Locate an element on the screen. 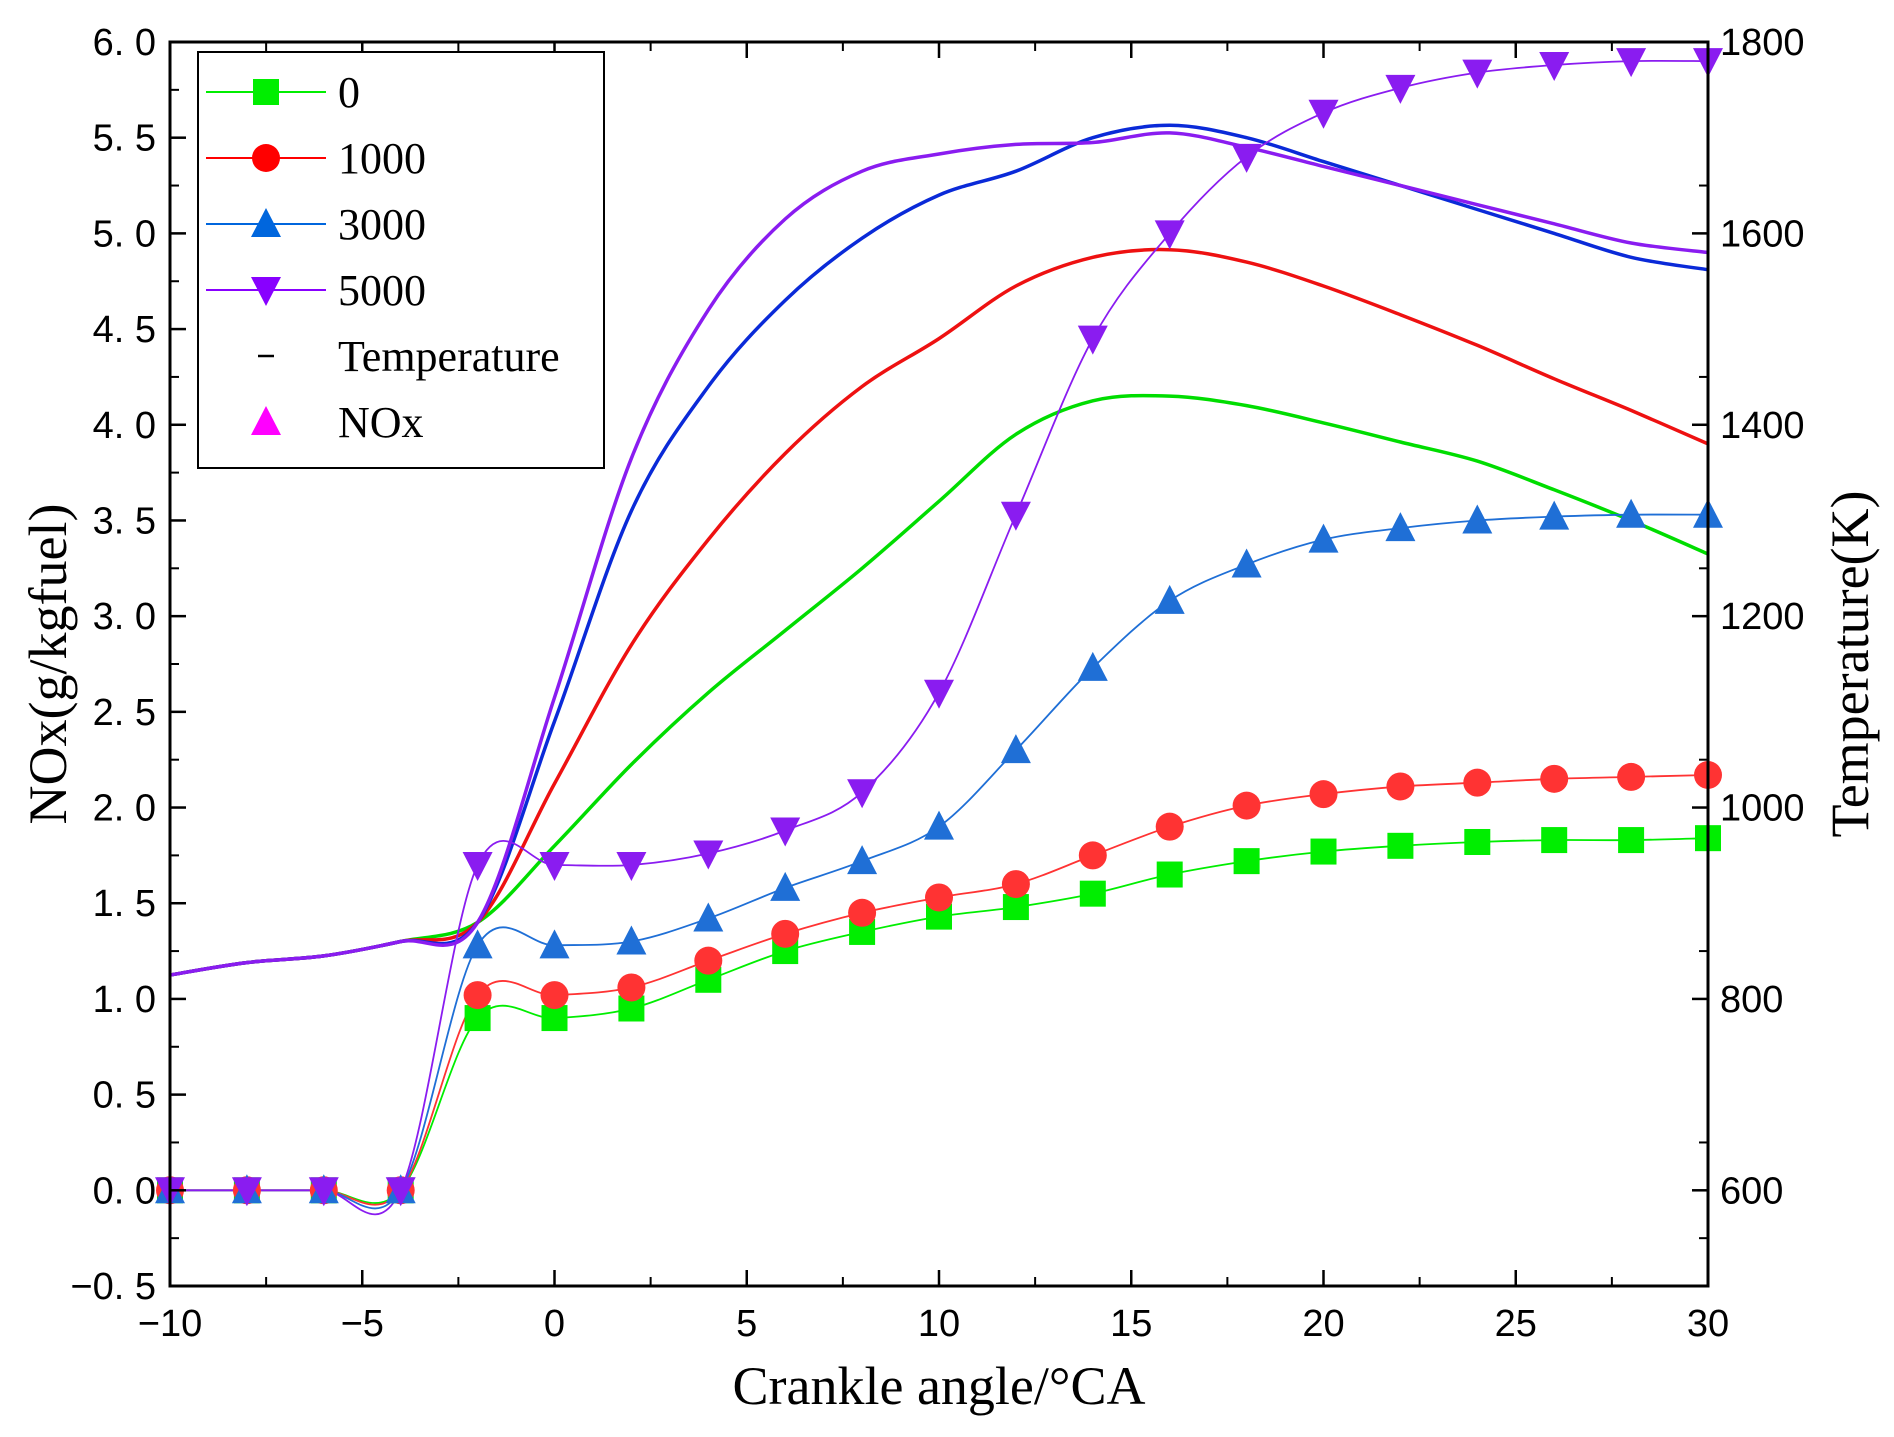 This screenshot has height=1437, width=1894. y-left-tick-label: 5. 0 is located at coordinates (124, 234).